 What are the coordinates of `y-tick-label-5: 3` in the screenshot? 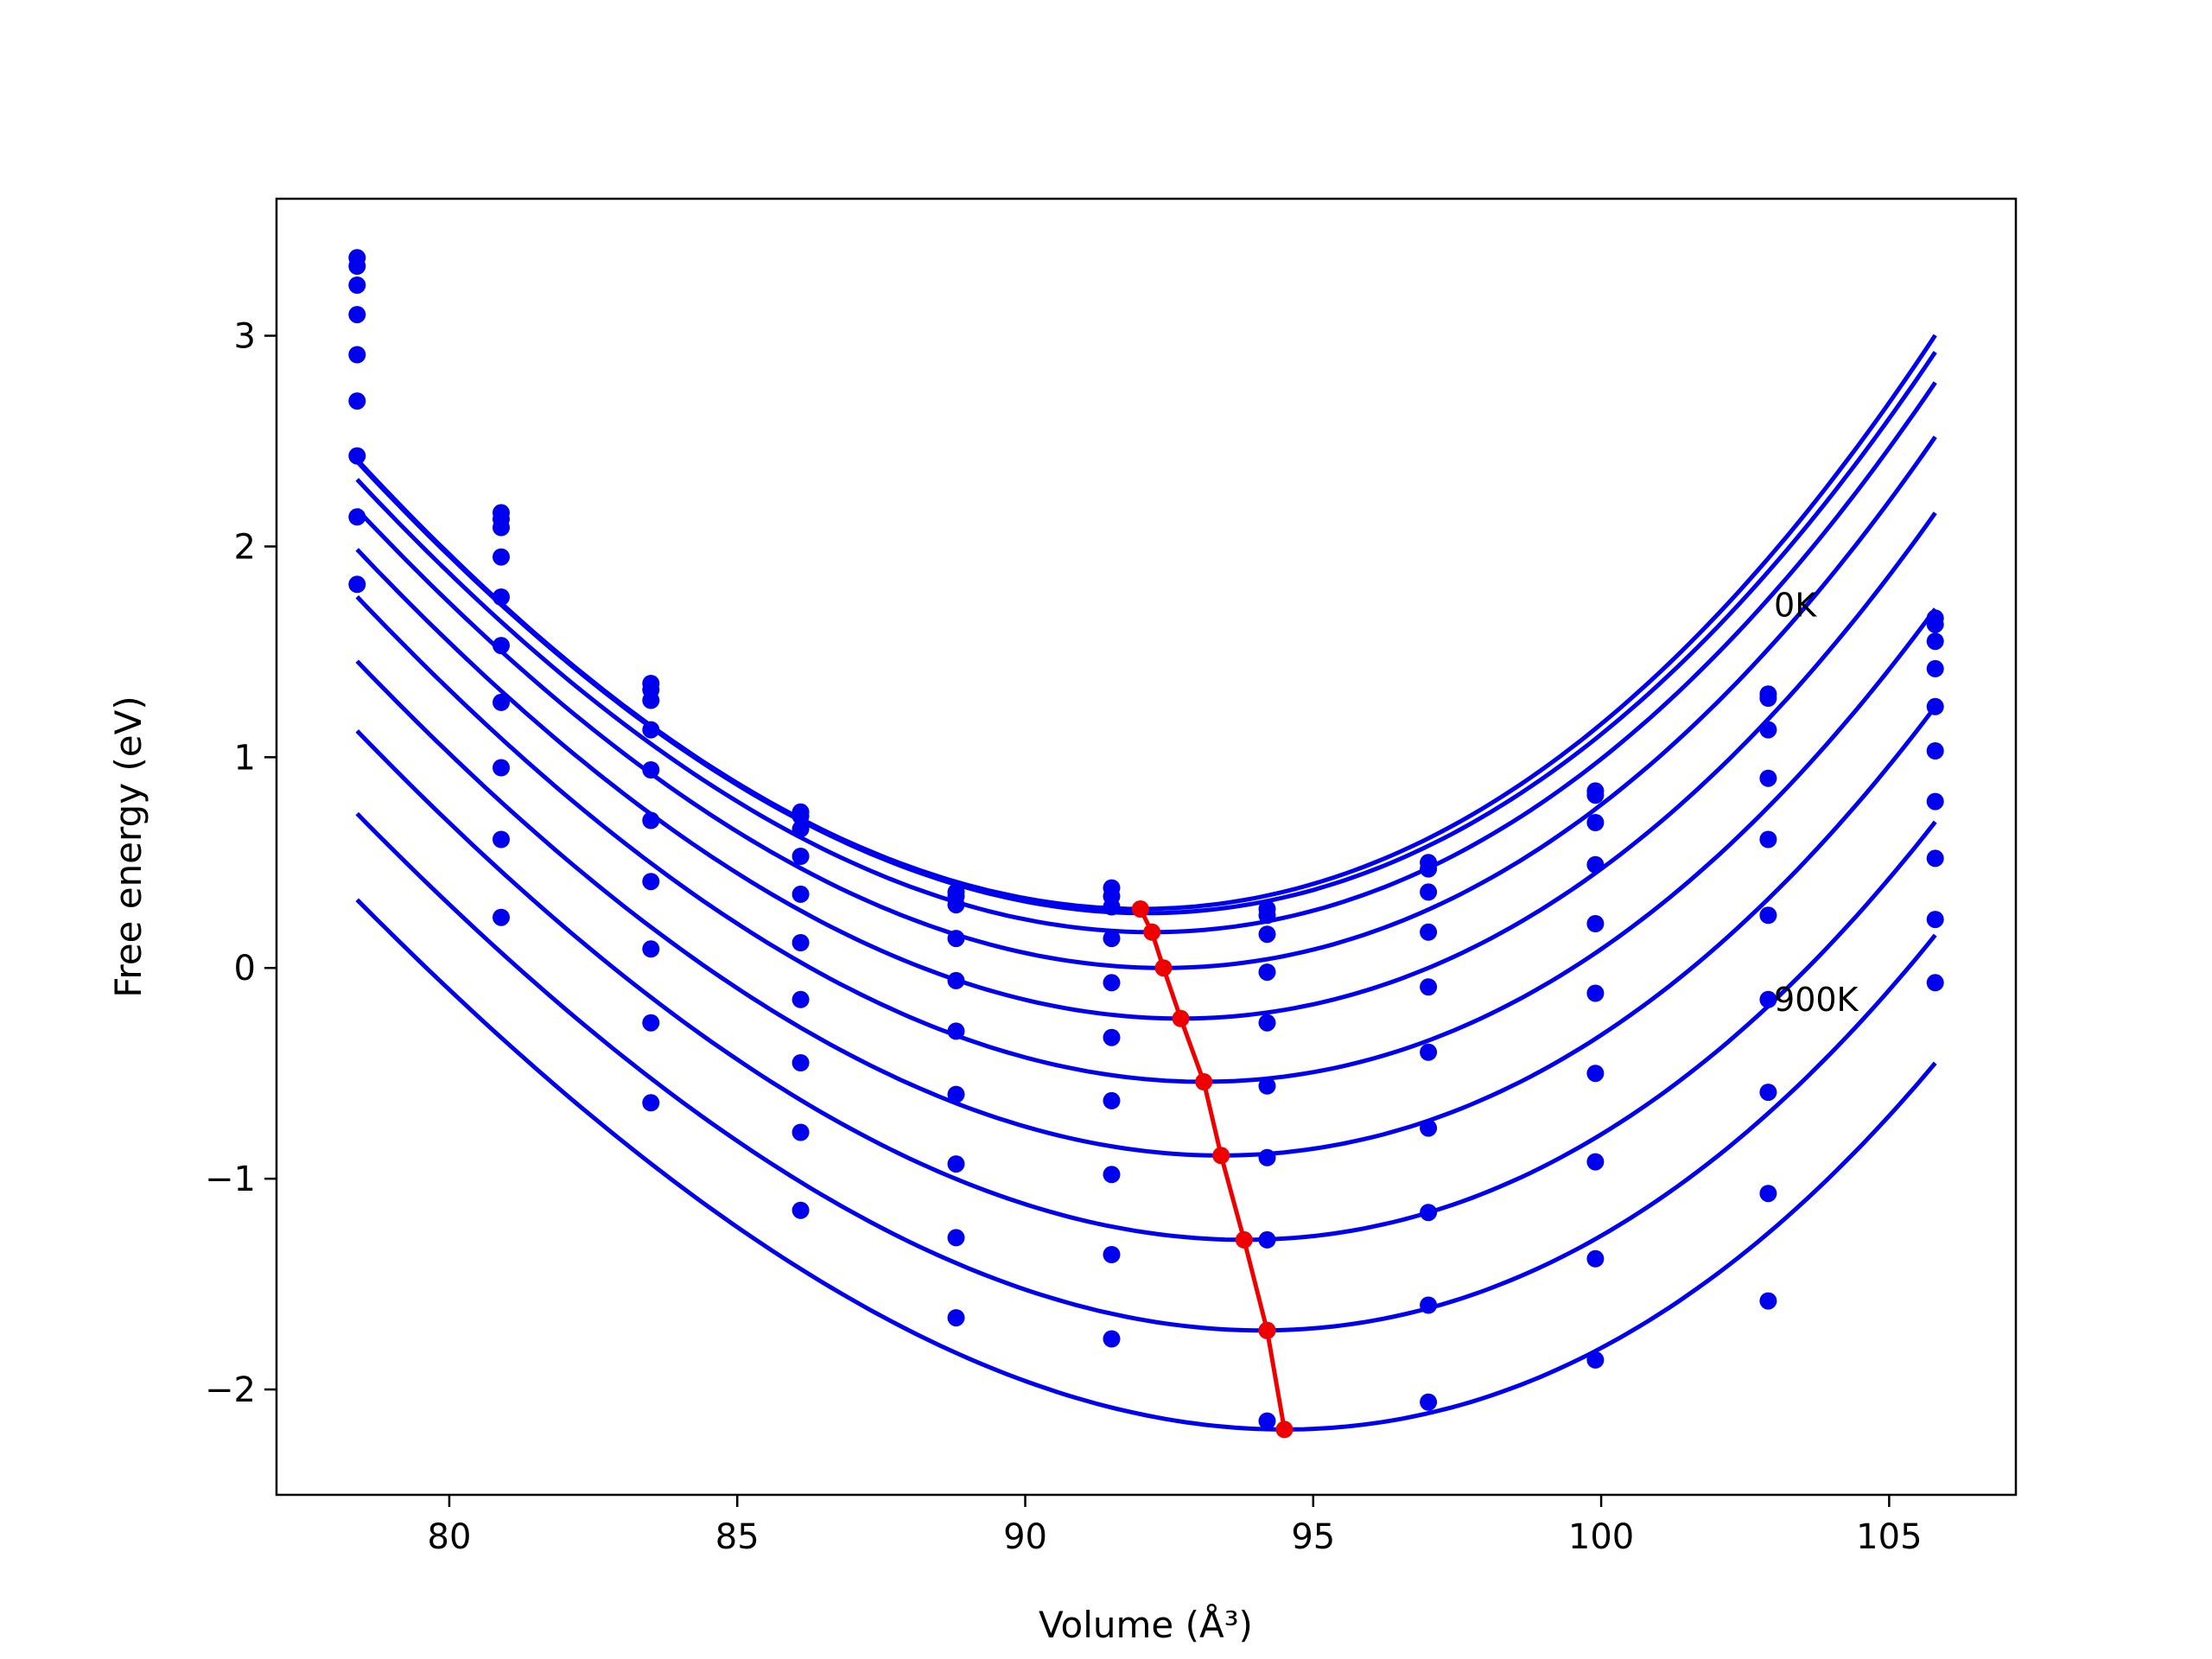 It's located at (245, 337).